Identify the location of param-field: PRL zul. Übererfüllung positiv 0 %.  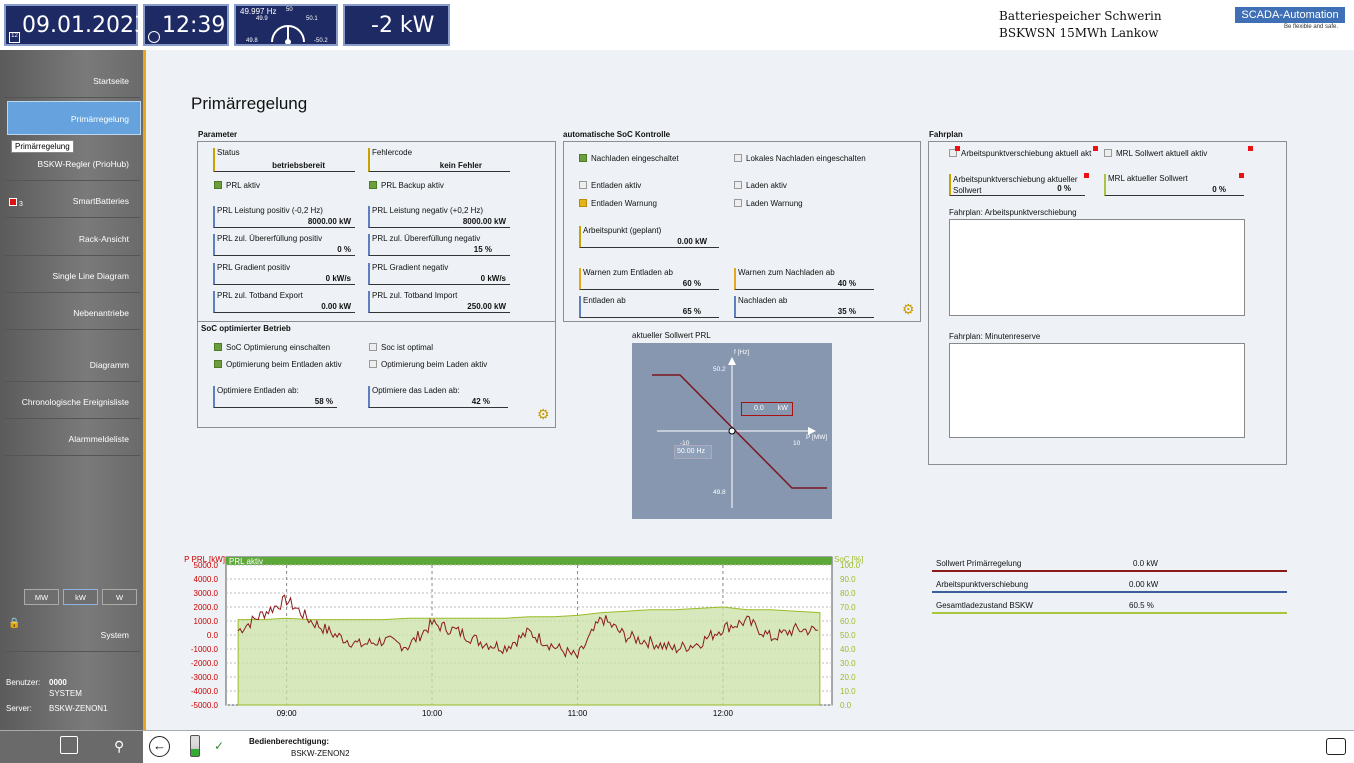
(284, 245).